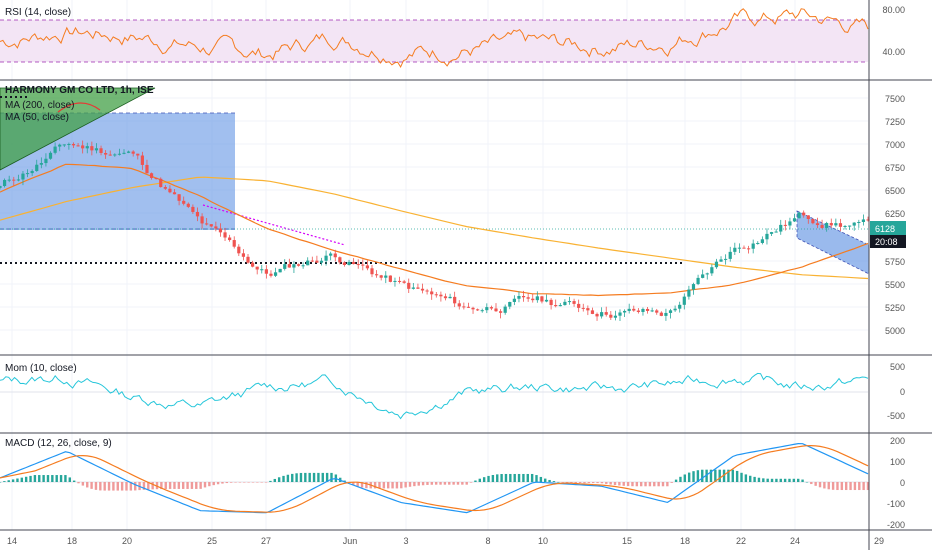 This screenshot has height=555, width=932. I want to click on rsi-tick-80: 80.00, so click(893, 10).